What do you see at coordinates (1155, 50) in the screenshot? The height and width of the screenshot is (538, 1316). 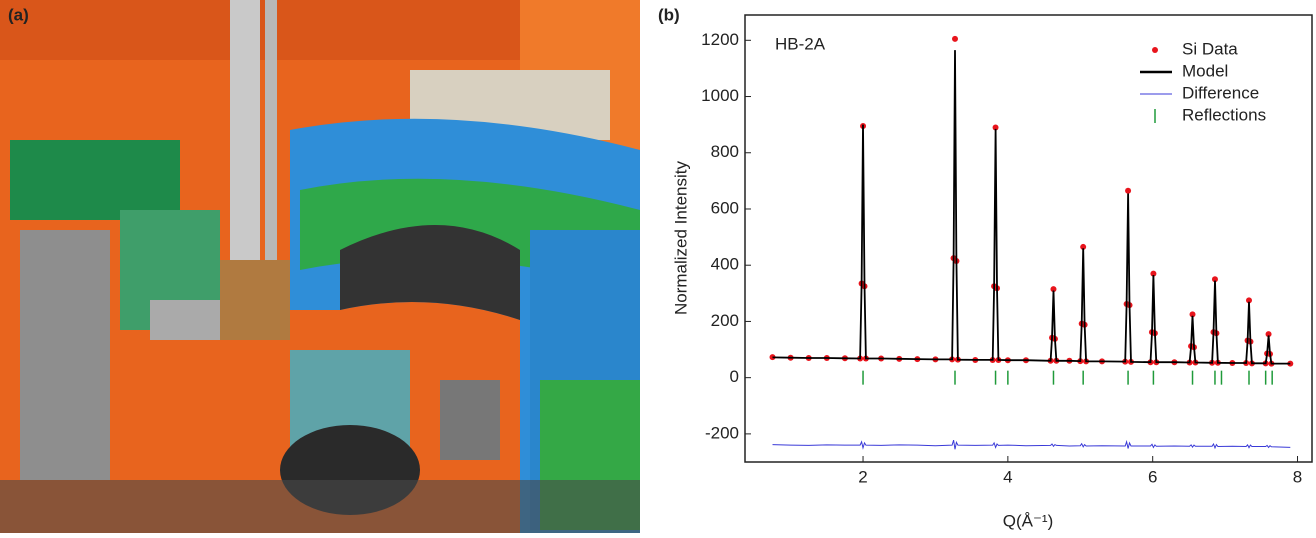 I see `legend-symbol` at bounding box center [1155, 50].